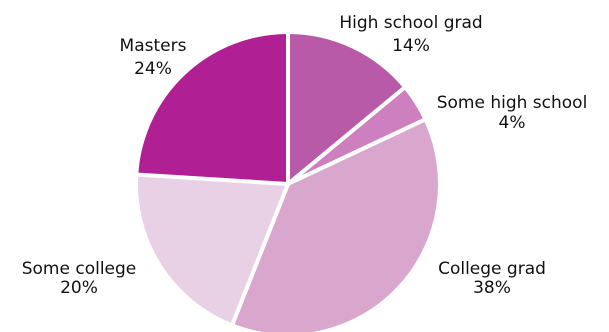 This screenshot has width=609, height=332. I want to click on slice-value-masters: 24%, so click(153, 69).